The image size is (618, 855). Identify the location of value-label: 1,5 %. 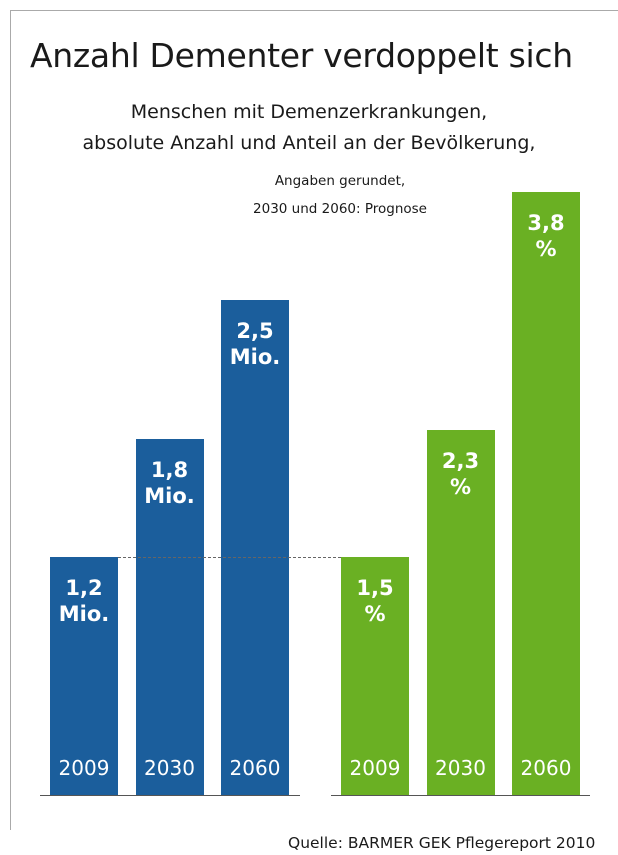
(375, 600).